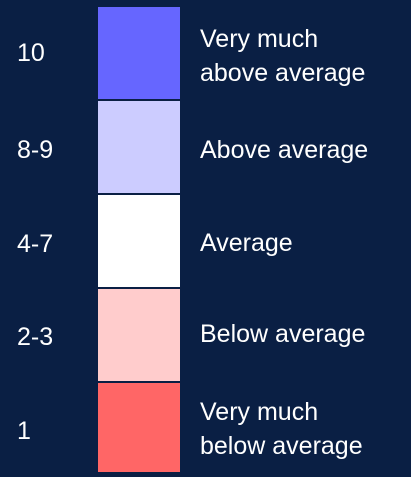 The height and width of the screenshot is (477, 411). I want to click on legend-score-label: 4-7, so click(35, 244).